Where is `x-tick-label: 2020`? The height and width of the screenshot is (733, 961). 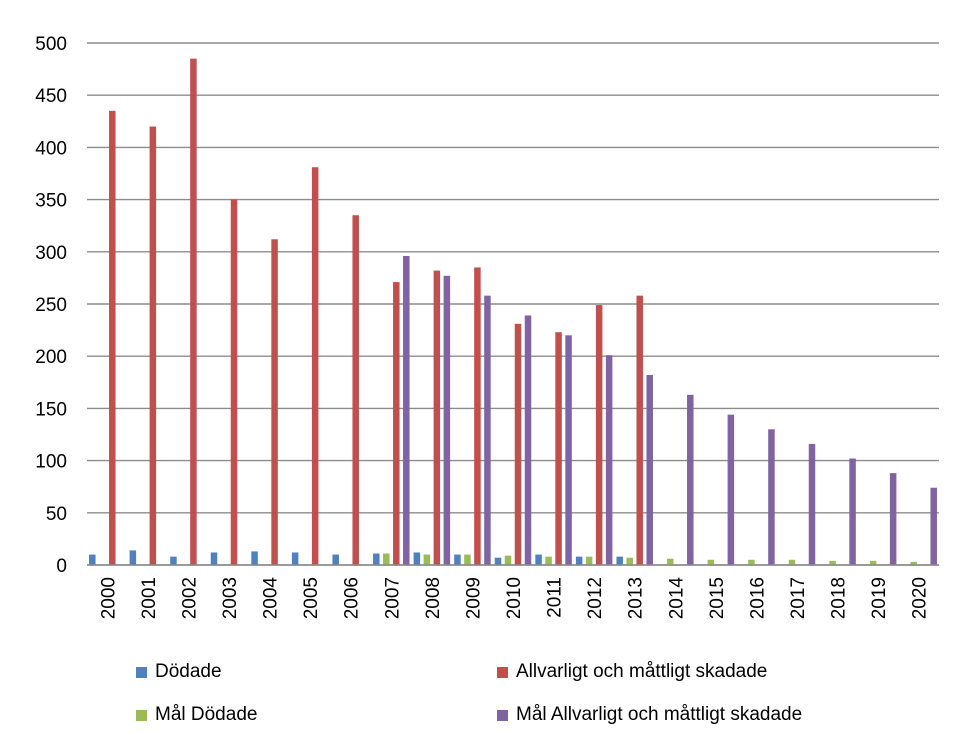
x-tick-label: 2020 is located at coordinates (920, 598).